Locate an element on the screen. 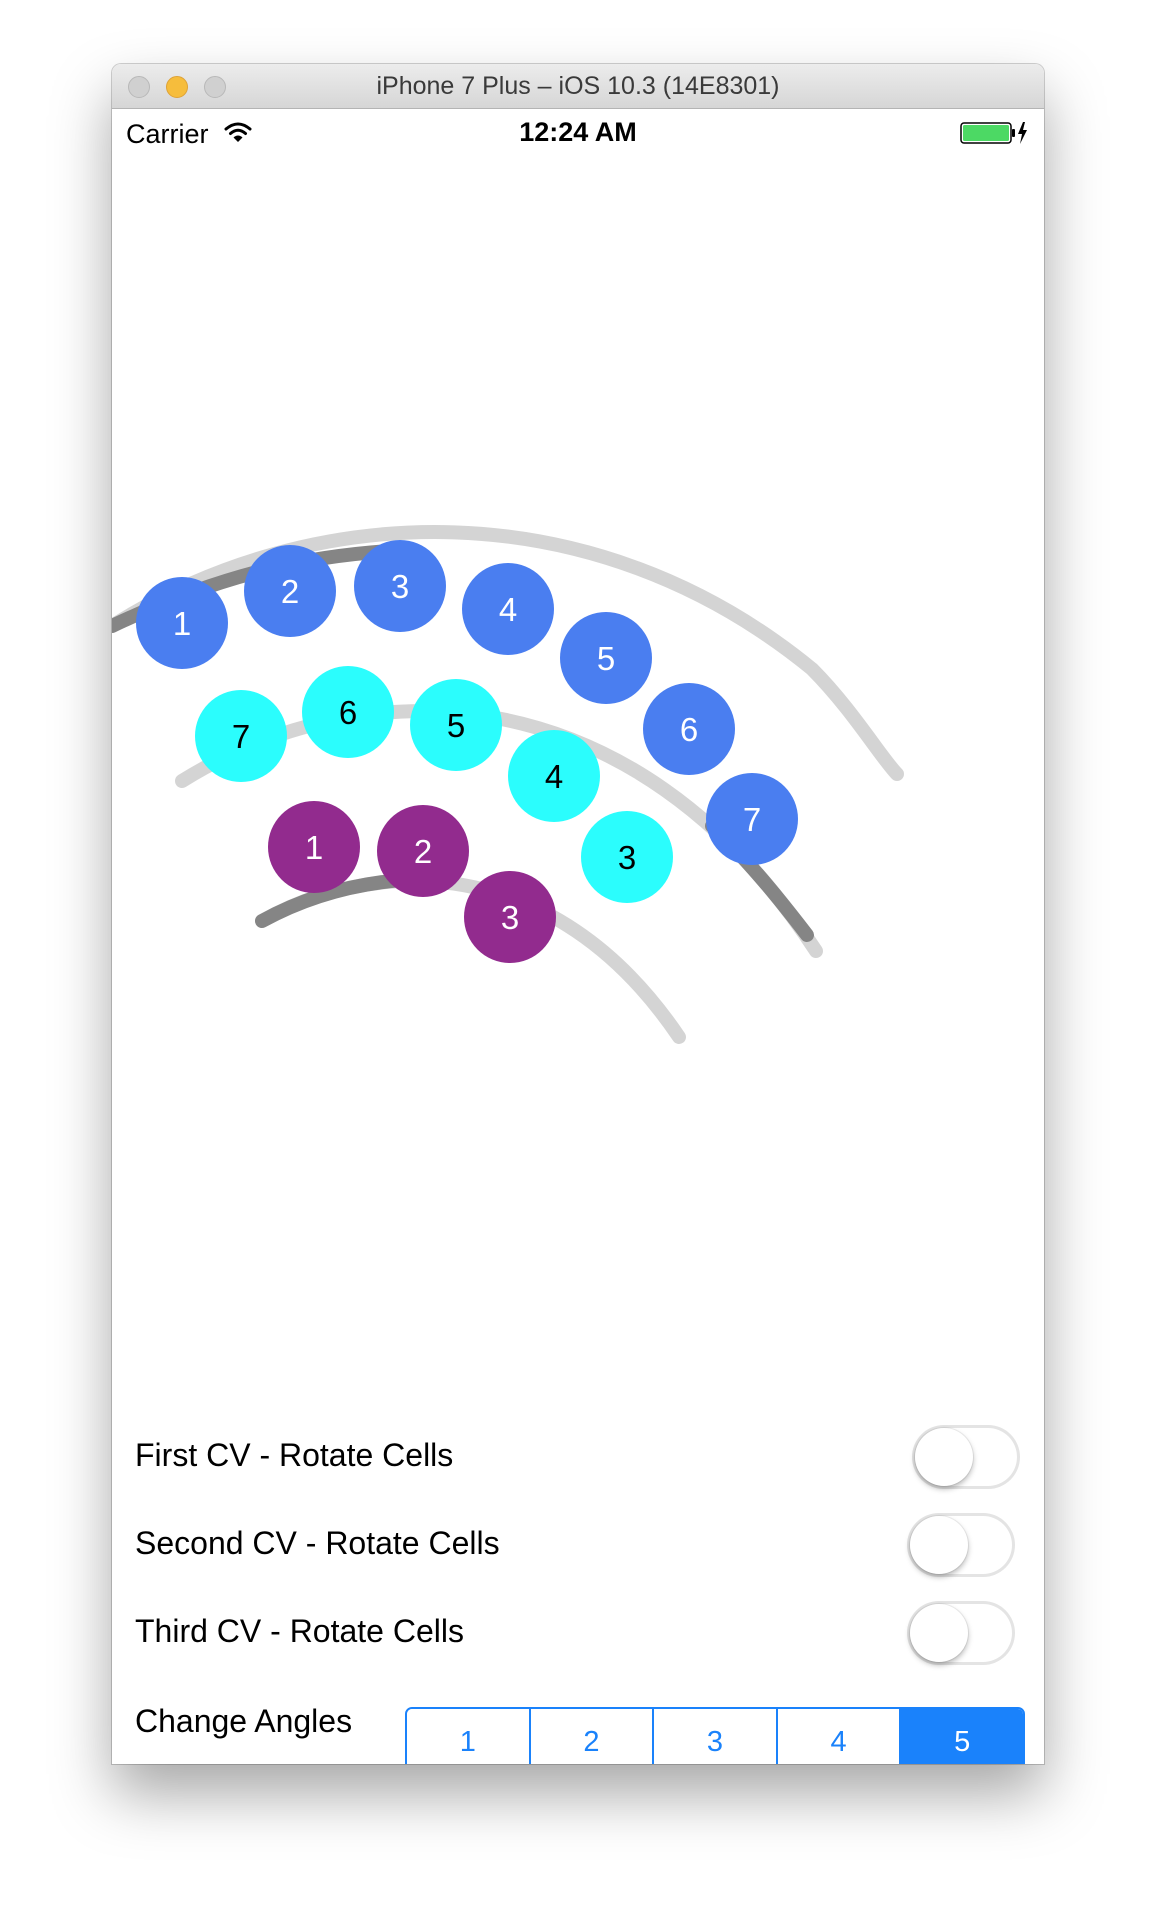  third-cv-cell-label: 1 is located at coordinates (314, 847).